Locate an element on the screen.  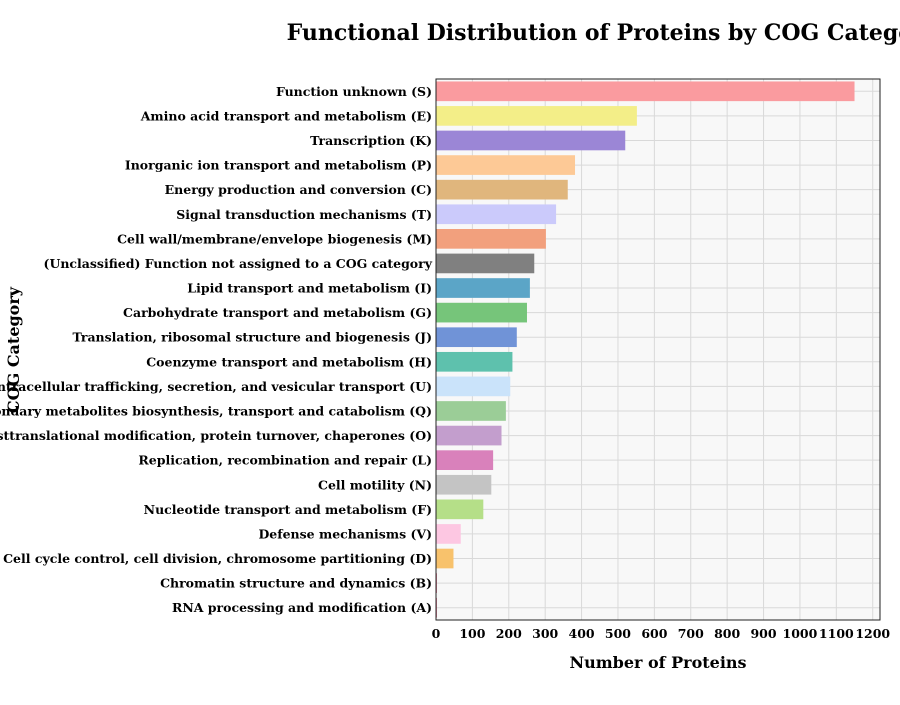
x-tick-label: 600 is located at coordinates (654, 633).